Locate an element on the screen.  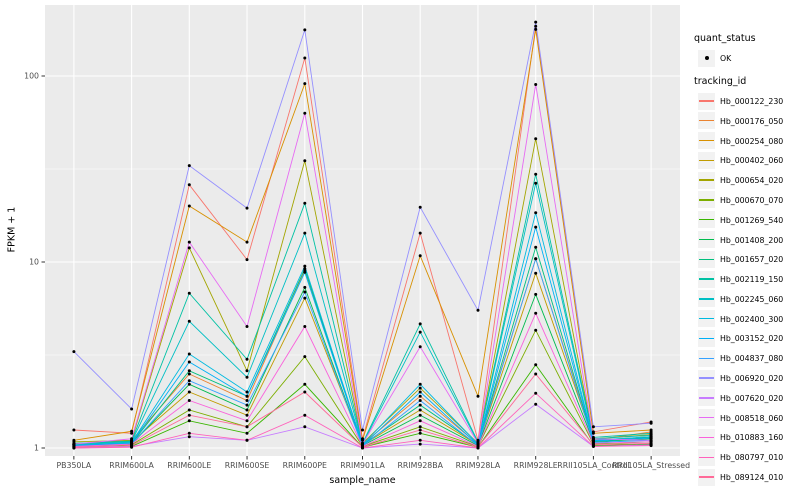
legend-item-label: Hb_001269_540 is located at coordinates (752, 220).